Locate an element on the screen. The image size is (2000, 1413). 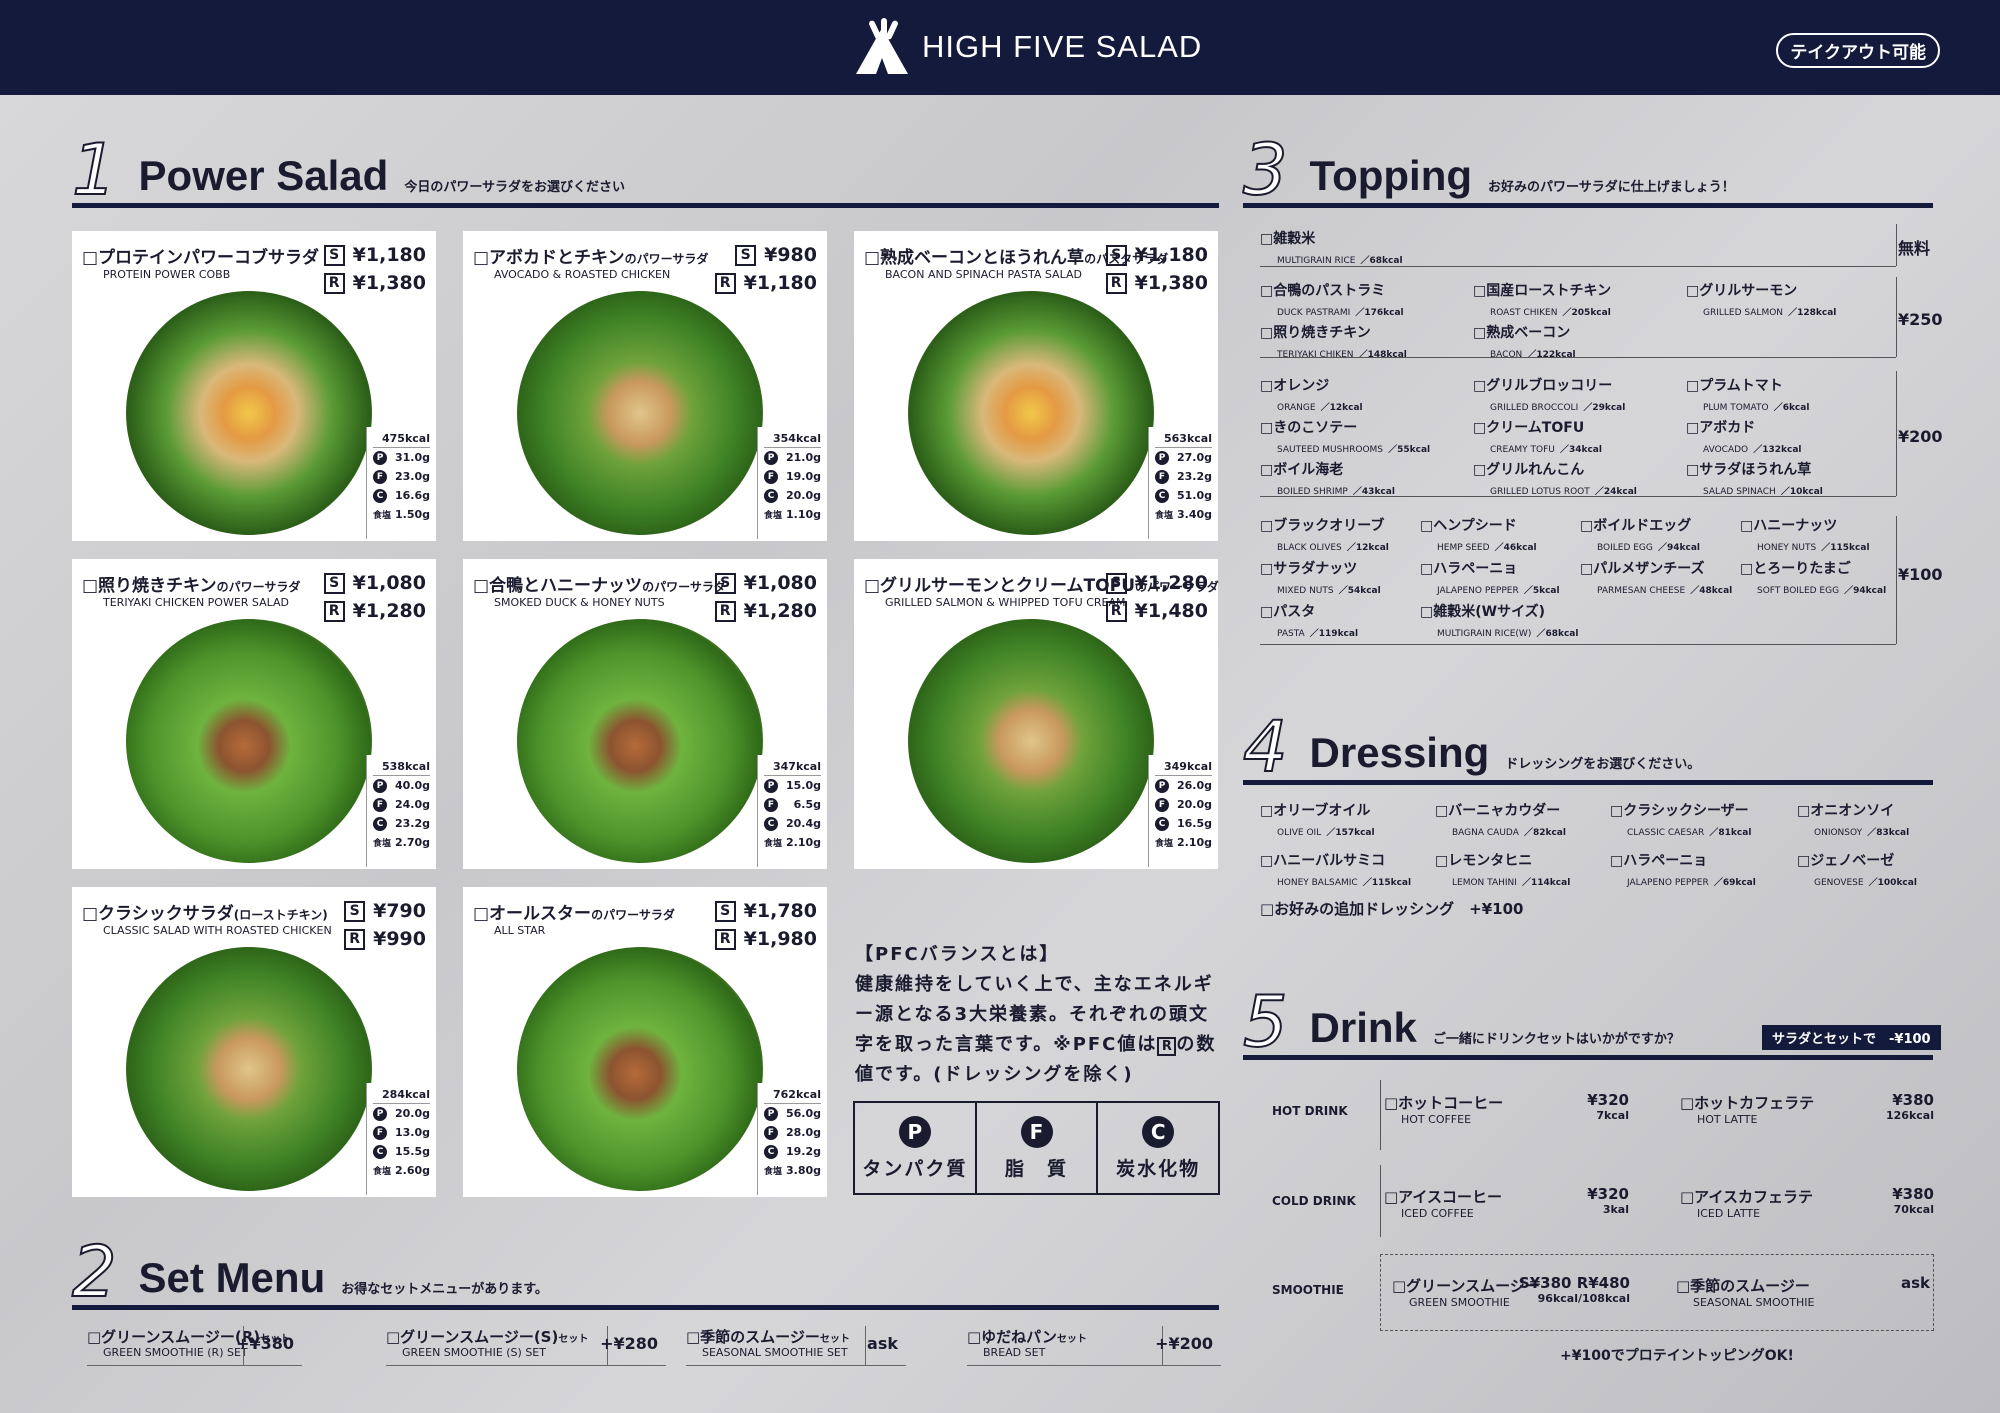
topping-item: □熟成ベーコン BACON ／122kcal is located at coordinates (1524, 341).